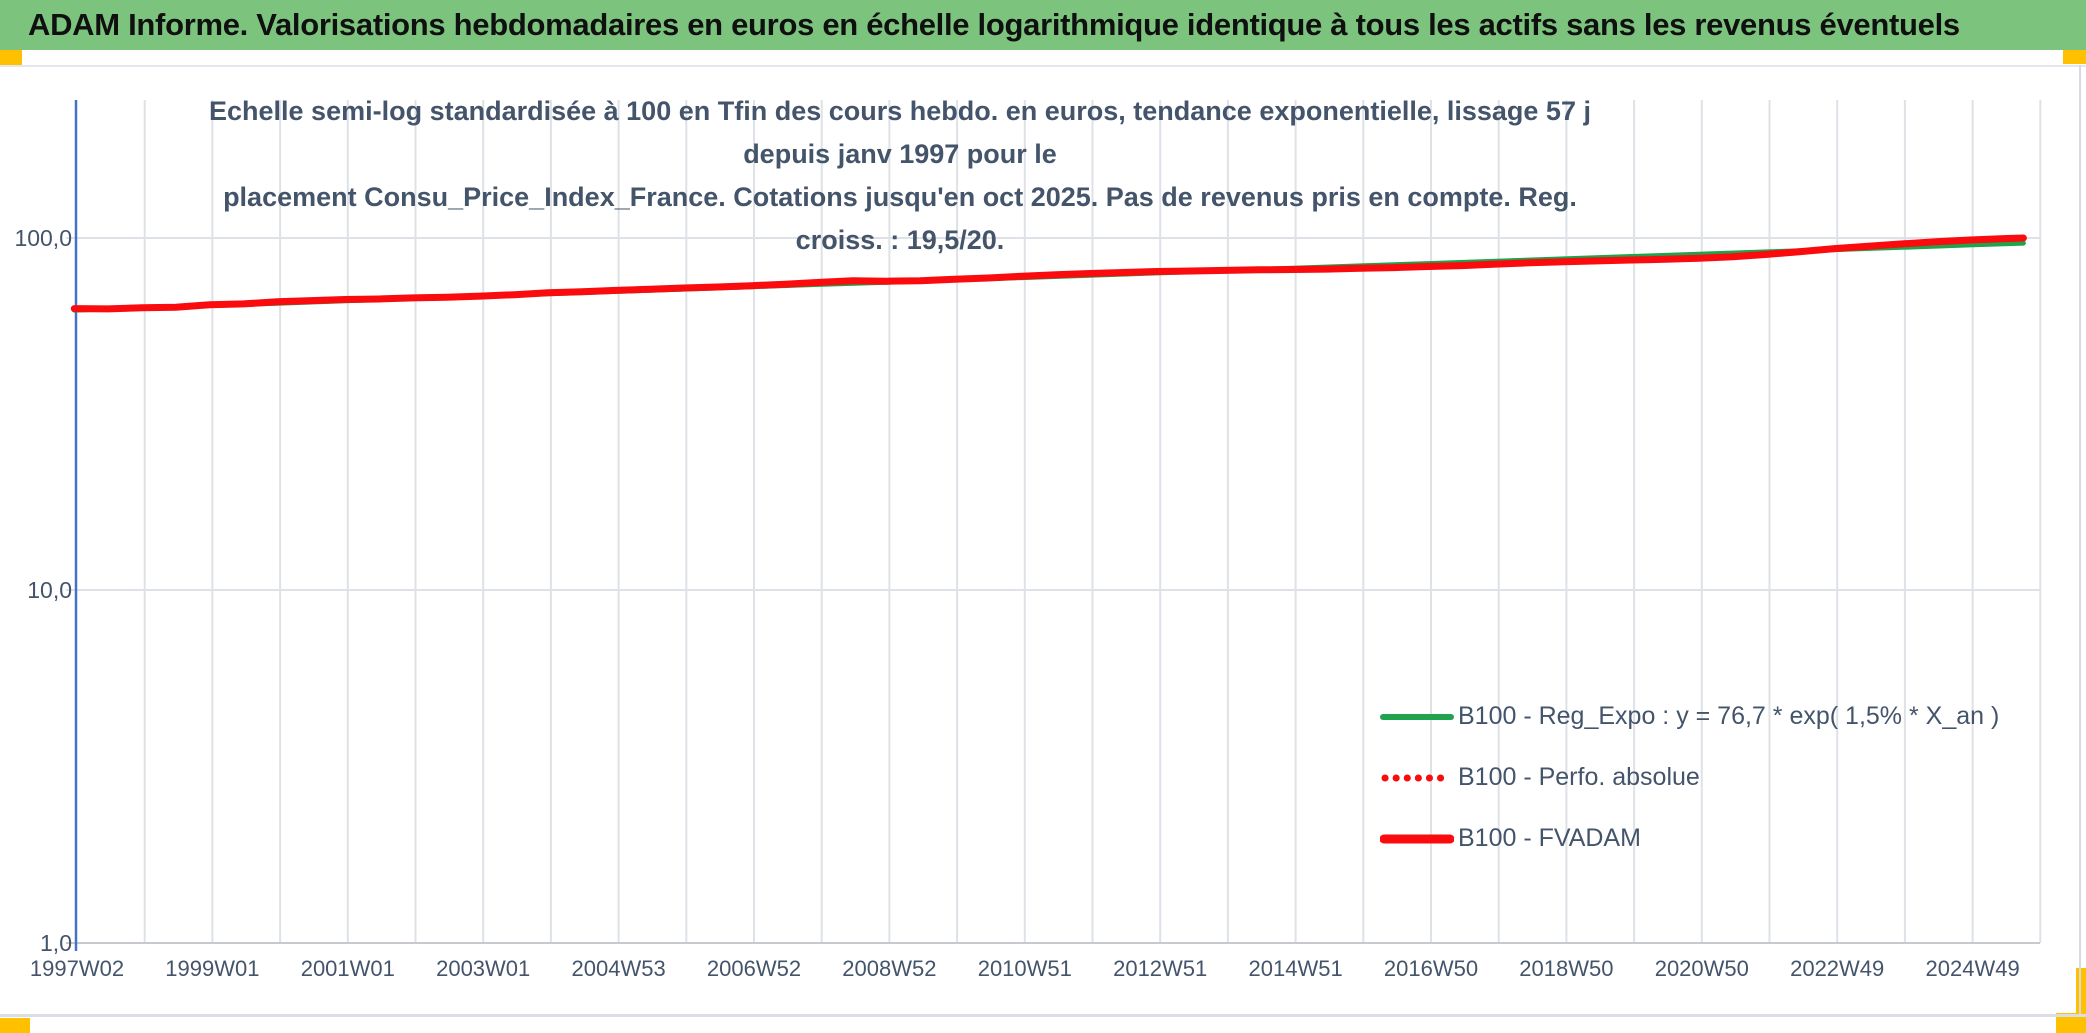  Describe the element at coordinates (1417, 777) in the screenshot. I see `legend-swatch-red-dotted-icon` at that location.